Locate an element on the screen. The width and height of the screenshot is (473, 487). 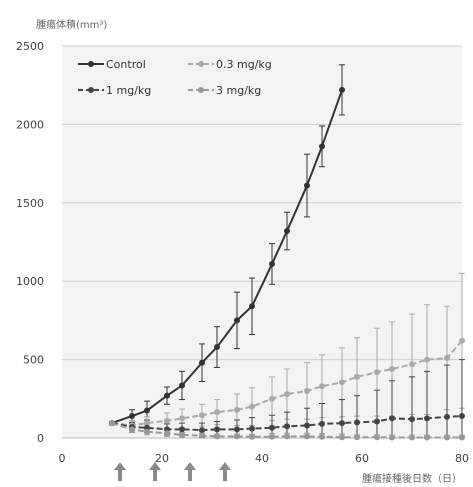
y-tick-2000: 2000 is located at coordinates (30, 124).